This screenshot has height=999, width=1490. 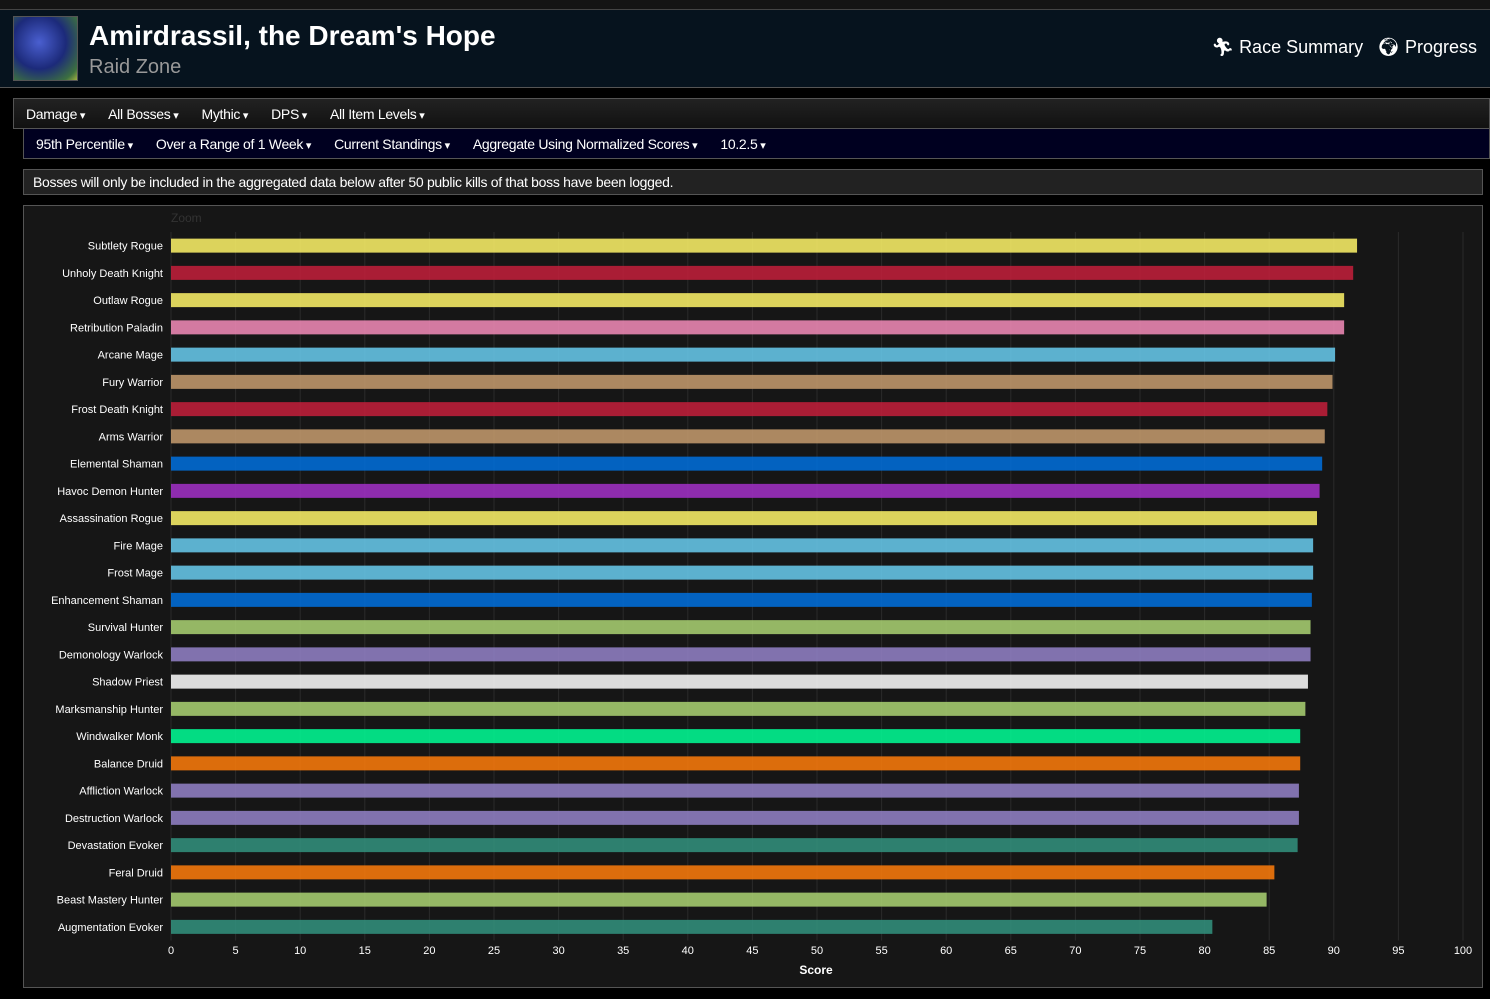 I want to click on x-tick-label: 90, so click(x=1334, y=951).